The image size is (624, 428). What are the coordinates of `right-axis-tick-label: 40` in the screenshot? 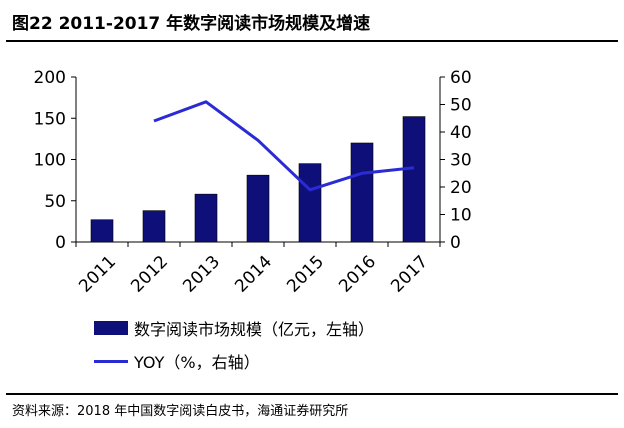 It's located at (461, 133).